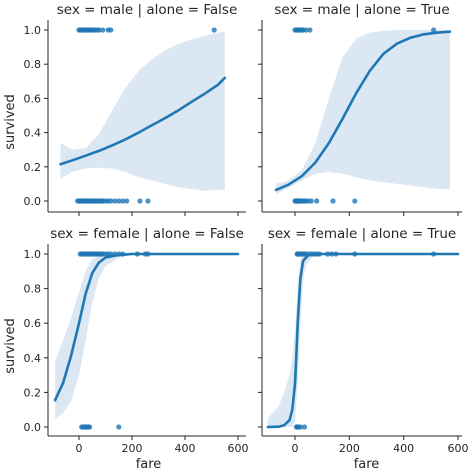 The width and height of the screenshot is (474, 474). I want to click on panel-title: sex = male | alone = False, so click(147, 10).